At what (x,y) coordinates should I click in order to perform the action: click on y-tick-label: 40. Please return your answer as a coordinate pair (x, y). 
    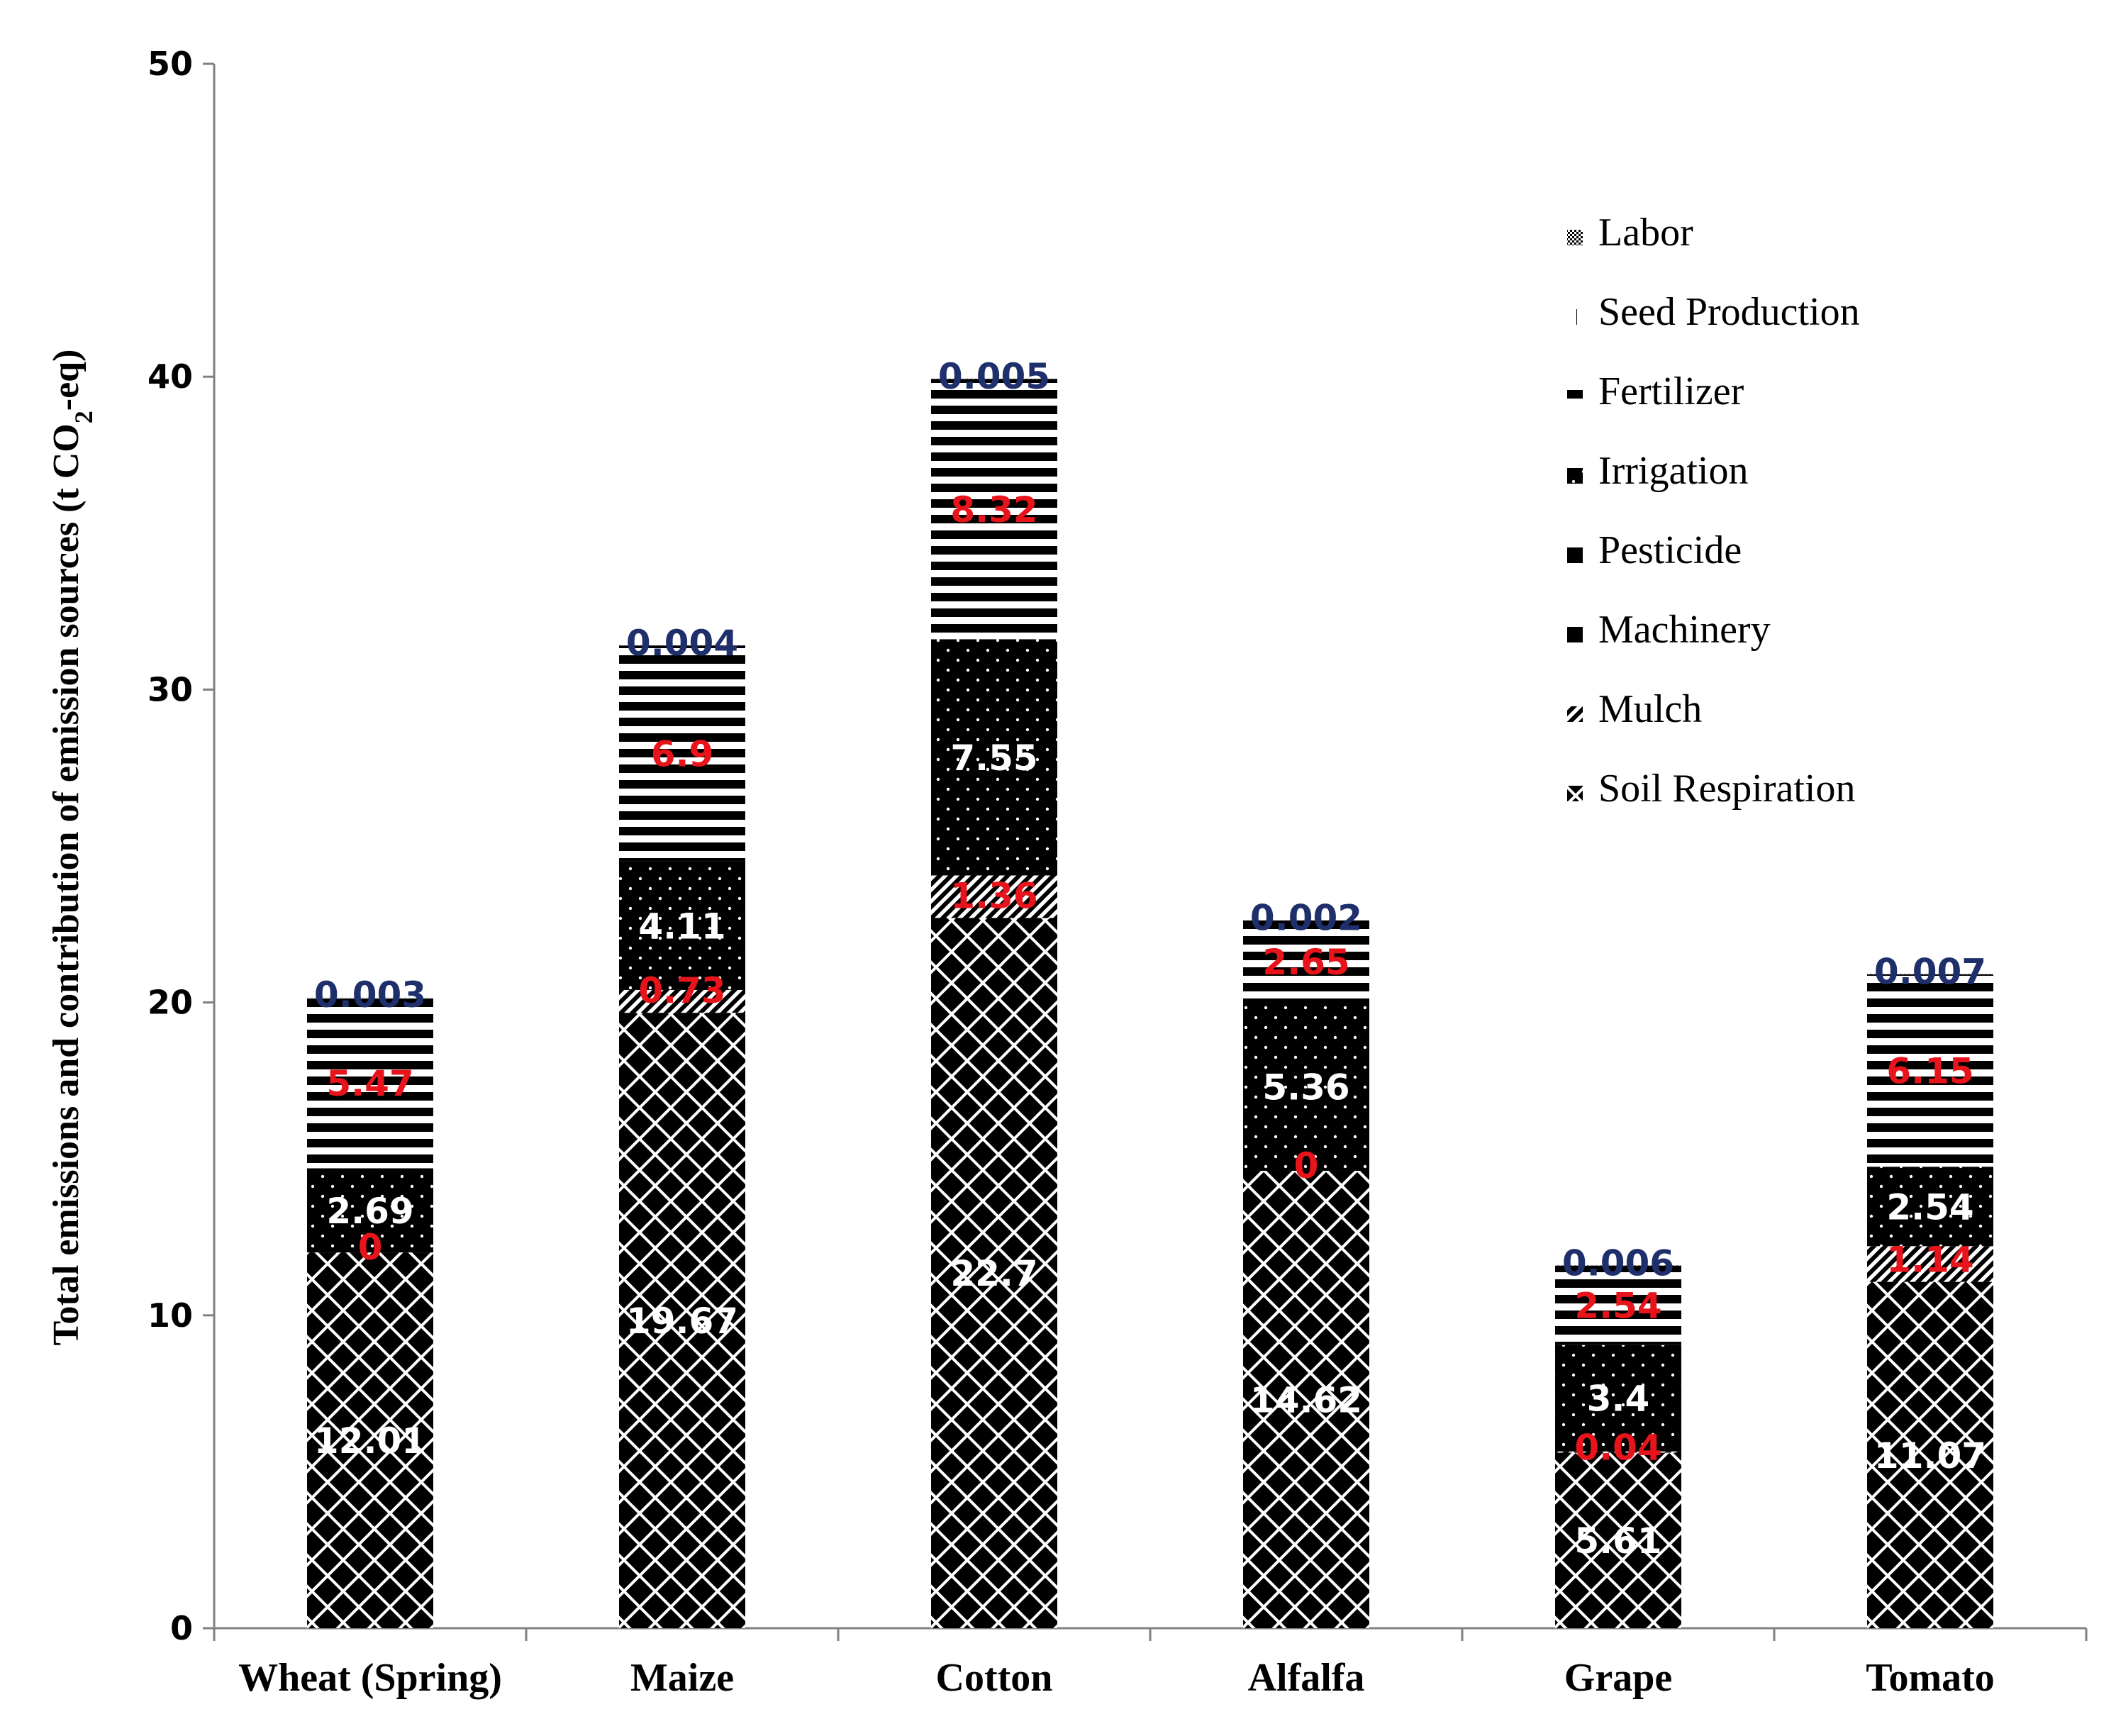
    Looking at the image, I should click on (170, 376).